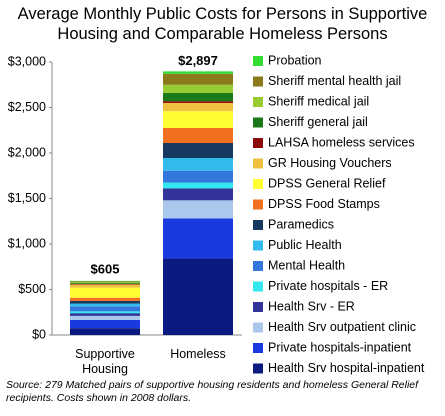 The height and width of the screenshot is (416, 445). What do you see at coordinates (305, 245) in the screenshot?
I see `legend-label: Public Health` at bounding box center [305, 245].